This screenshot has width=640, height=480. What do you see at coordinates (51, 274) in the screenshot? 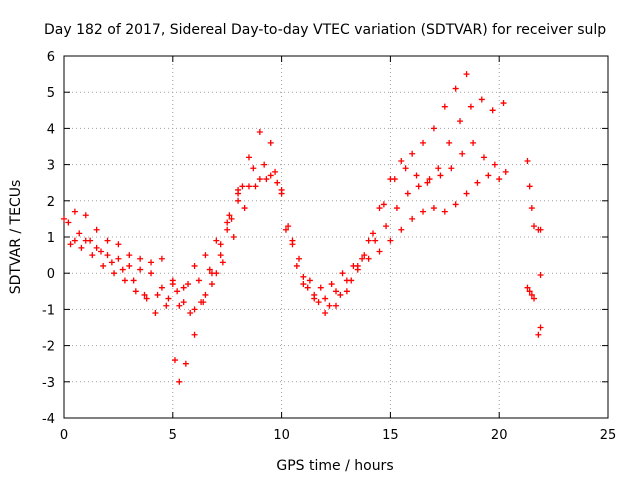
I see `y-tick-label: 0` at bounding box center [51, 274].